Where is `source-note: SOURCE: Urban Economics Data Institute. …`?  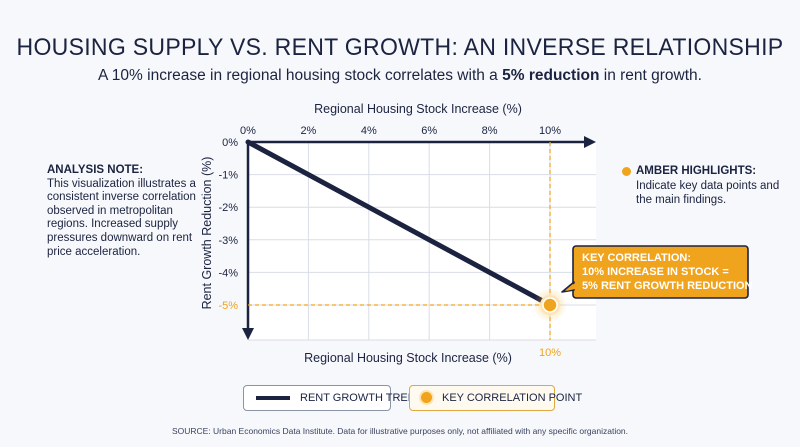 source-note: SOURCE: Urban Economics Data Institute. … is located at coordinates (400, 431).